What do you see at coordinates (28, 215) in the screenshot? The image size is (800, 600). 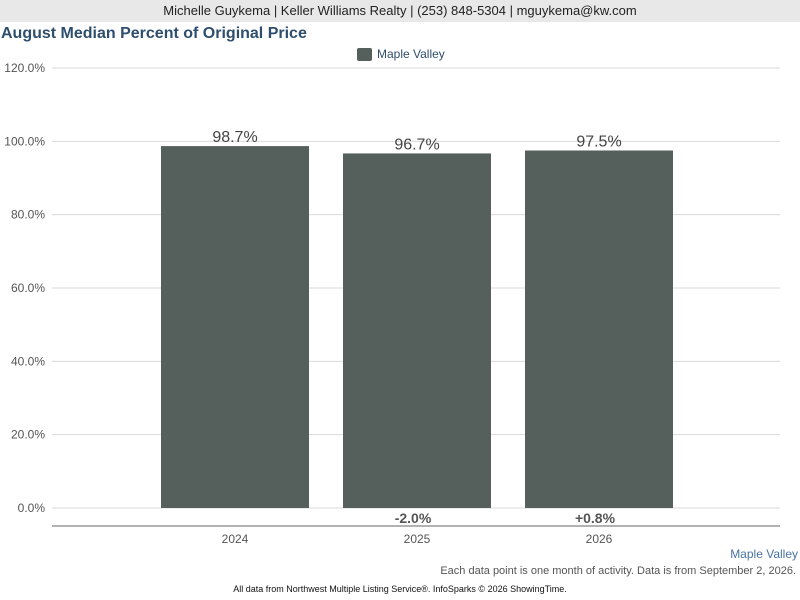 I see `y-tick-label: 80.0%` at bounding box center [28, 215].